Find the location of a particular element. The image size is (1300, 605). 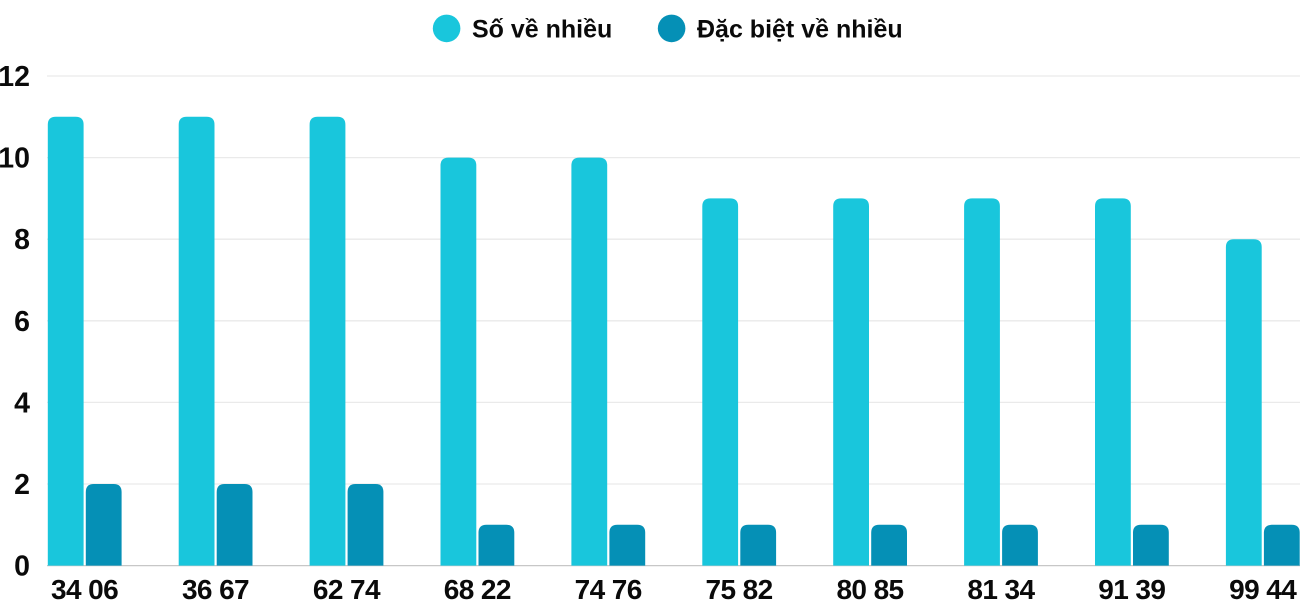

svg-text: 6 is located at coordinates (22, 322).